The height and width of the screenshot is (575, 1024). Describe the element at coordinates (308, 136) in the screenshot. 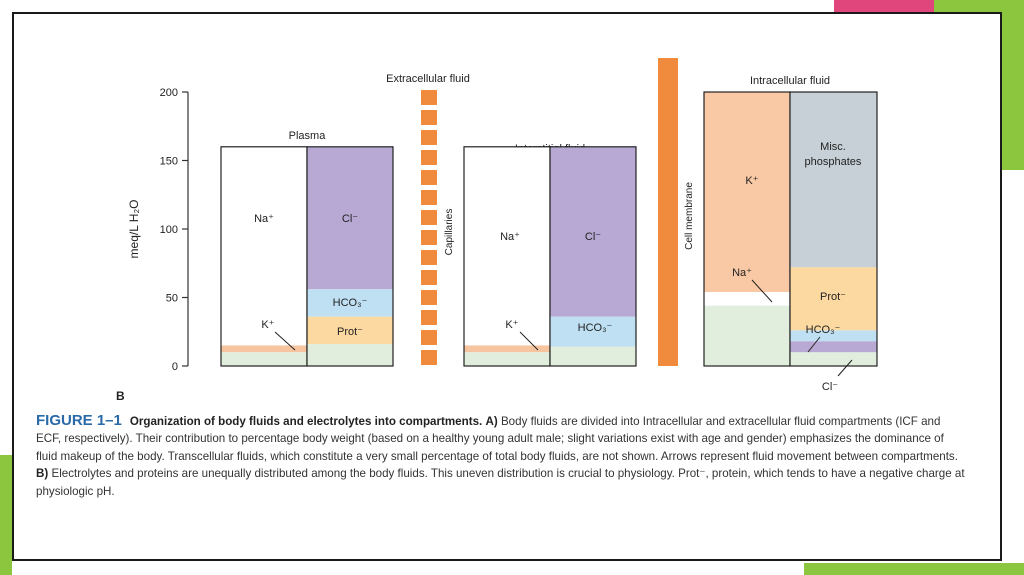

I see `plasma-header: Plasma` at that location.